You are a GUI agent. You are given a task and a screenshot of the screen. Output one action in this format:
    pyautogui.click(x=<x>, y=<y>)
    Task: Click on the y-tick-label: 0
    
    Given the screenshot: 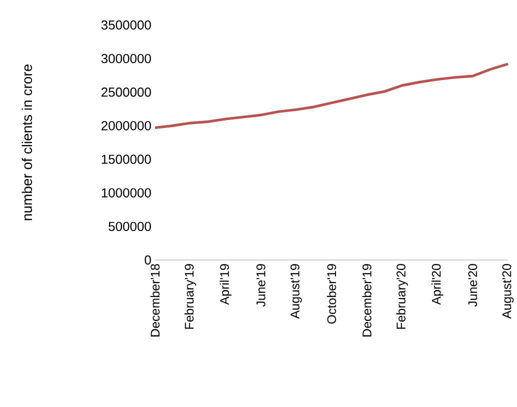 What is the action you would take?
    pyautogui.click(x=147, y=260)
    